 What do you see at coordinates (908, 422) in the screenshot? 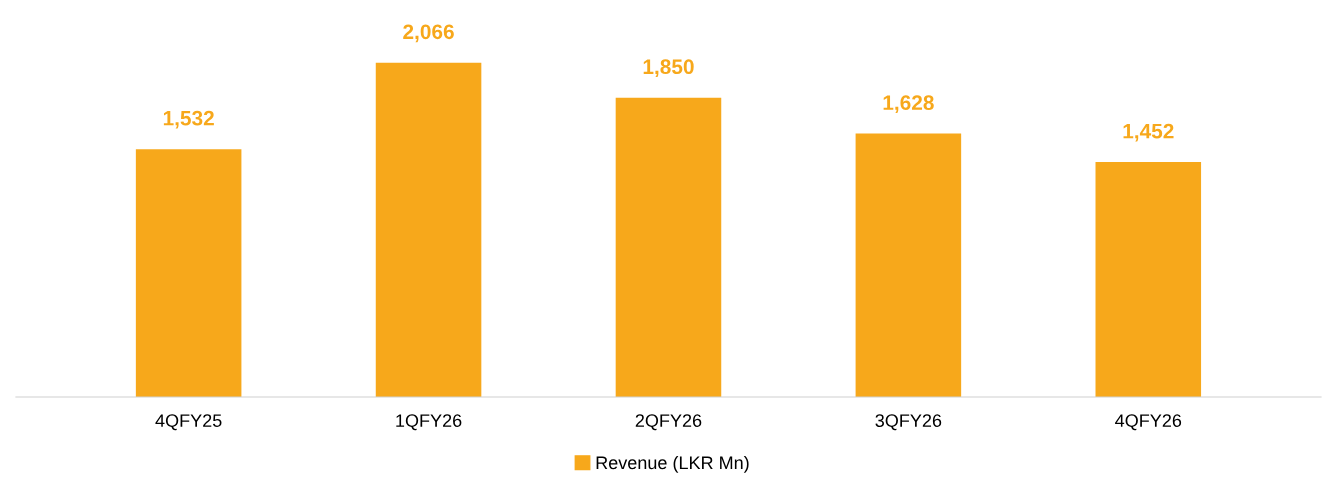
I see `x-tick-label: 3QFY26` at bounding box center [908, 422].